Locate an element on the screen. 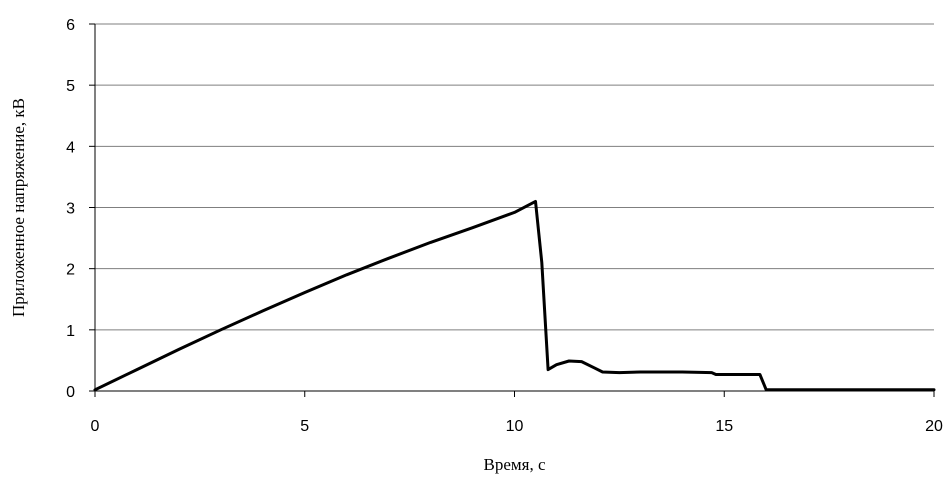  y-tick-label-3: 3 is located at coordinates (70, 209).